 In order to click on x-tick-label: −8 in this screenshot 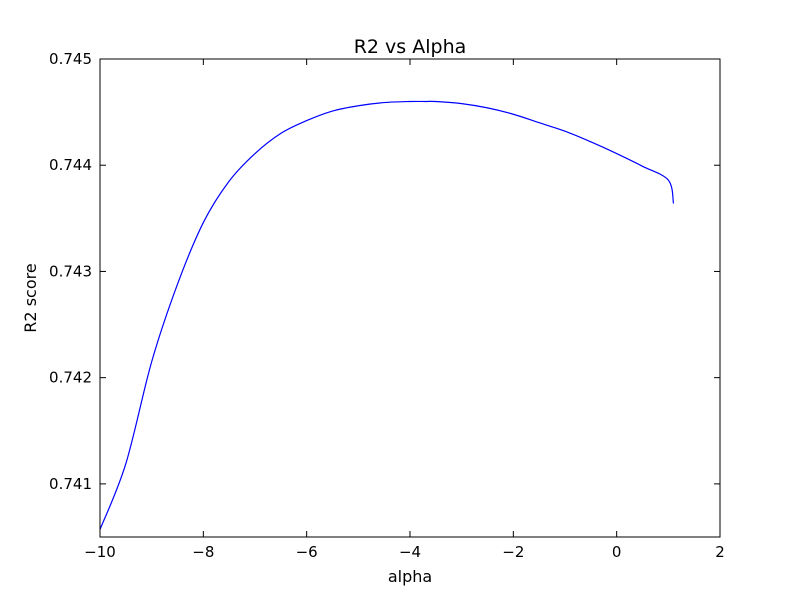, I will do `click(203, 552)`.